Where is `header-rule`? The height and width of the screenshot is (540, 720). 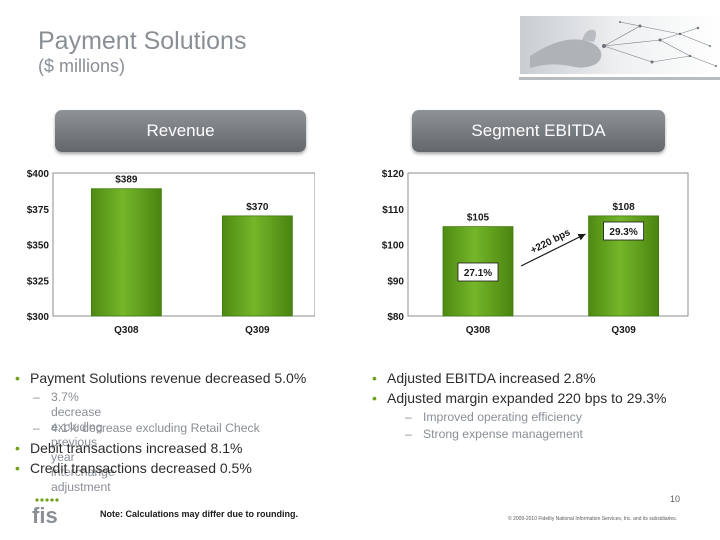 header-rule is located at coordinates (619, 78).